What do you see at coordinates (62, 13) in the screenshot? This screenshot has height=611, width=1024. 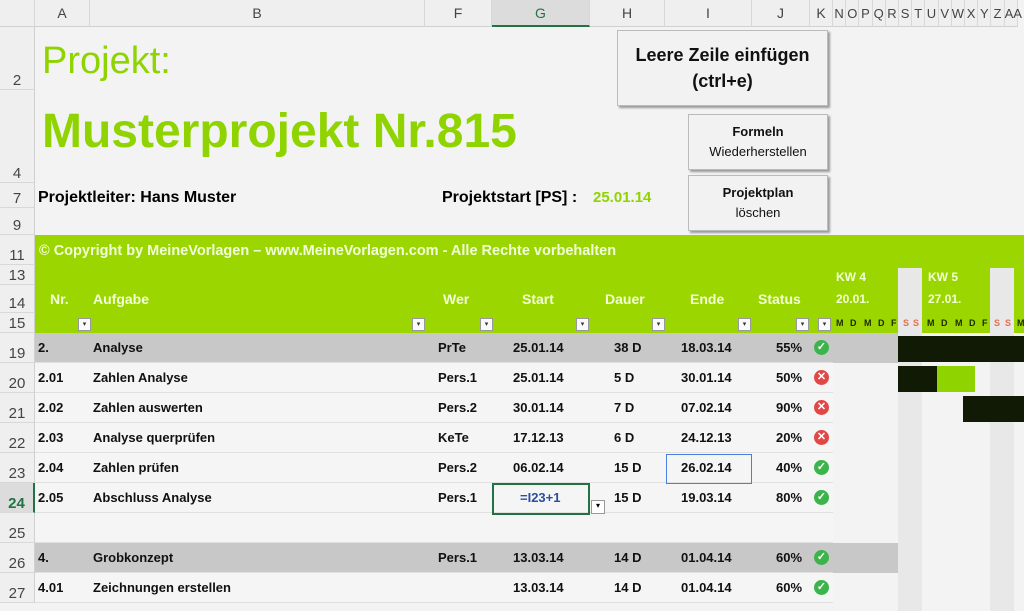 I see `column-header: A` at bounding box center [62, 13].